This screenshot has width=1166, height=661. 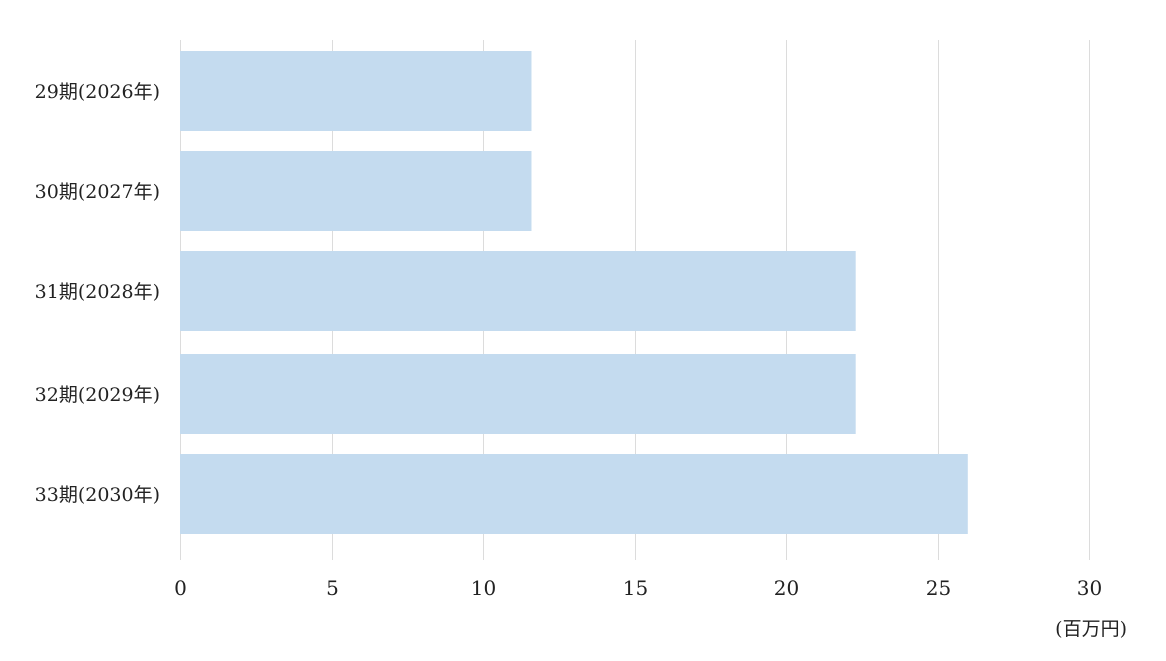 What do you see at coordinates (483, 588) in the screenshot?
I see `x-tick-label: 10` at bounding box center [483, 588].